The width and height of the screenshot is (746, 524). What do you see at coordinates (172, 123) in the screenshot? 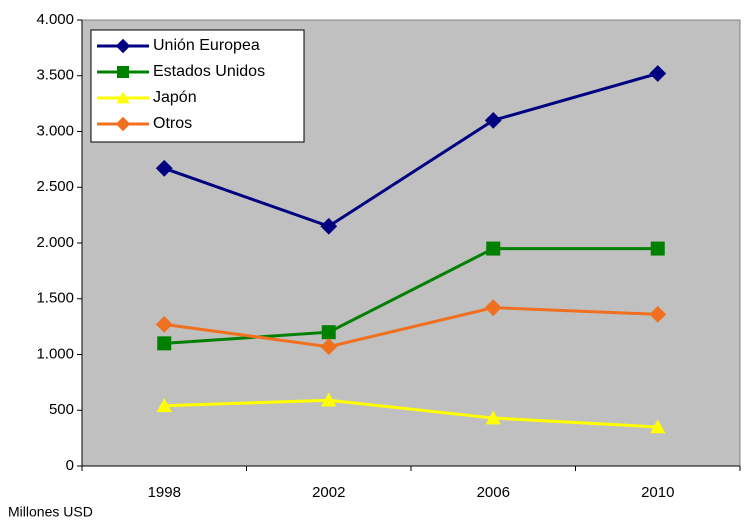
I see `legend-label: Otros` at bounding box center [172, 123].